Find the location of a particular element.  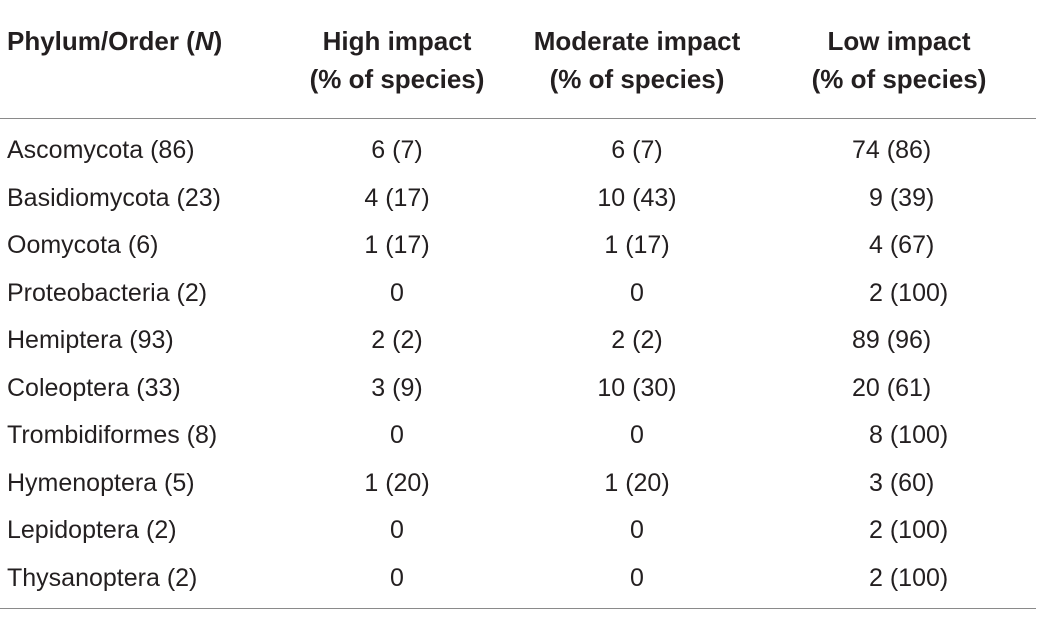

cell-name: Lepidoptera (2) is located at coordinates (92, 530).